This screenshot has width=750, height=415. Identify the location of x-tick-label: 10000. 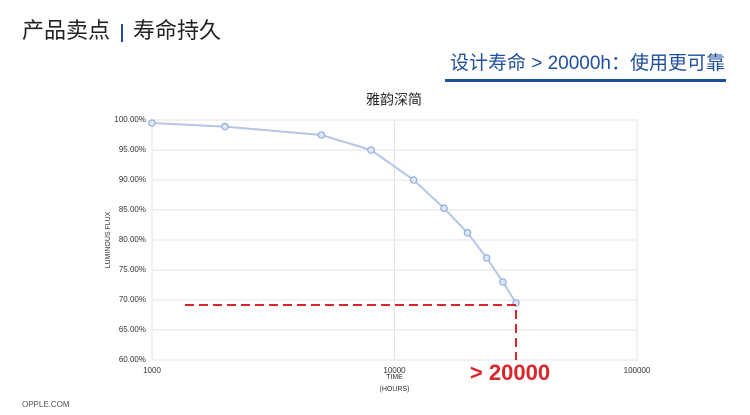
(394, 370).